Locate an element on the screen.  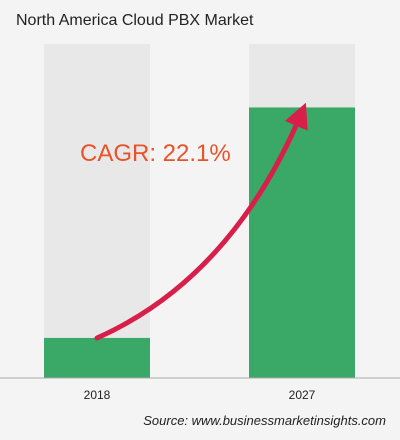
cagr-annotation: CAGR: 22.1% is located at coordinates (155, 153).